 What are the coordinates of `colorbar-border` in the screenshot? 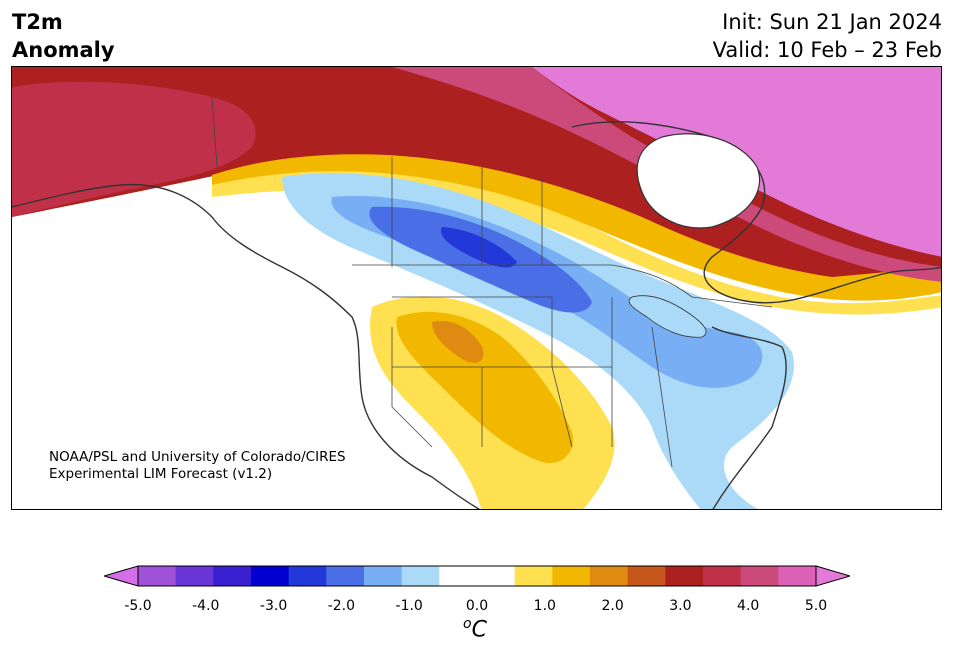 It's located at (477, 576).